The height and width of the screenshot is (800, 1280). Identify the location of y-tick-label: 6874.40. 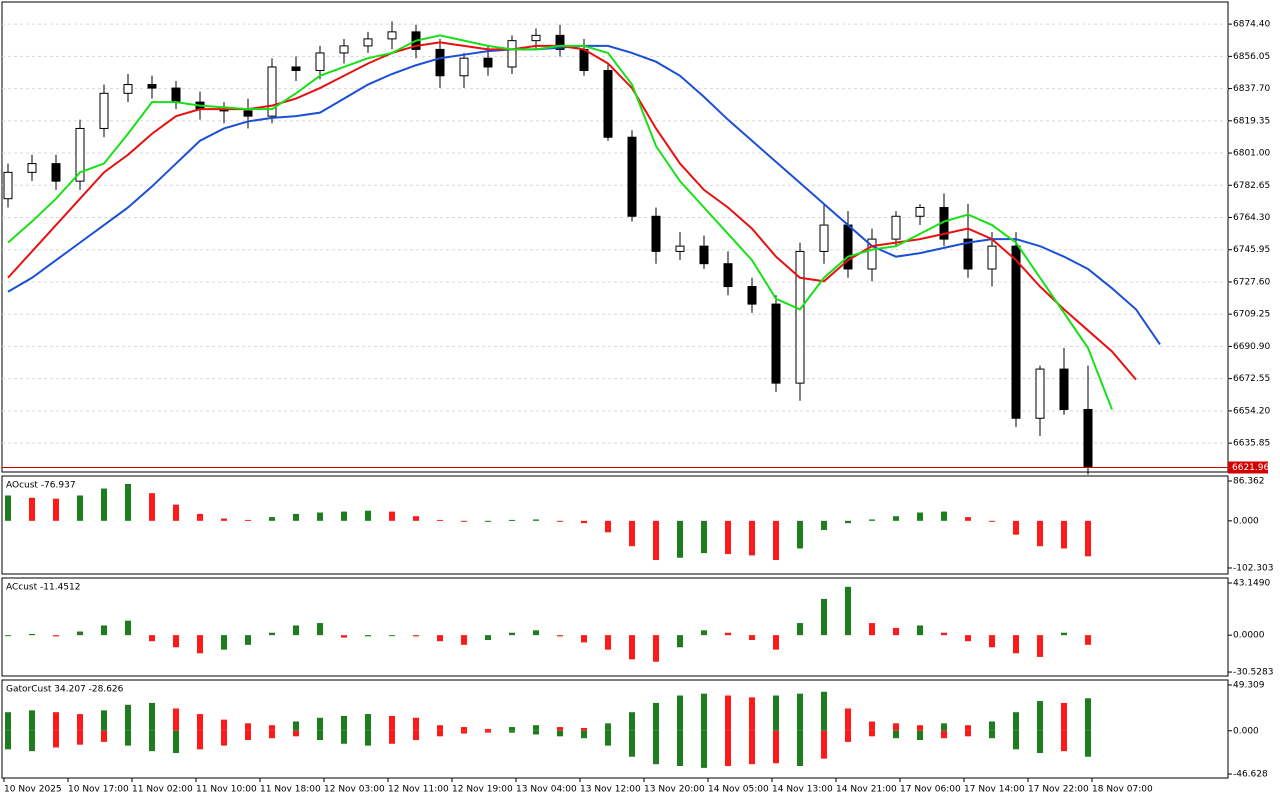
(1251, 25).